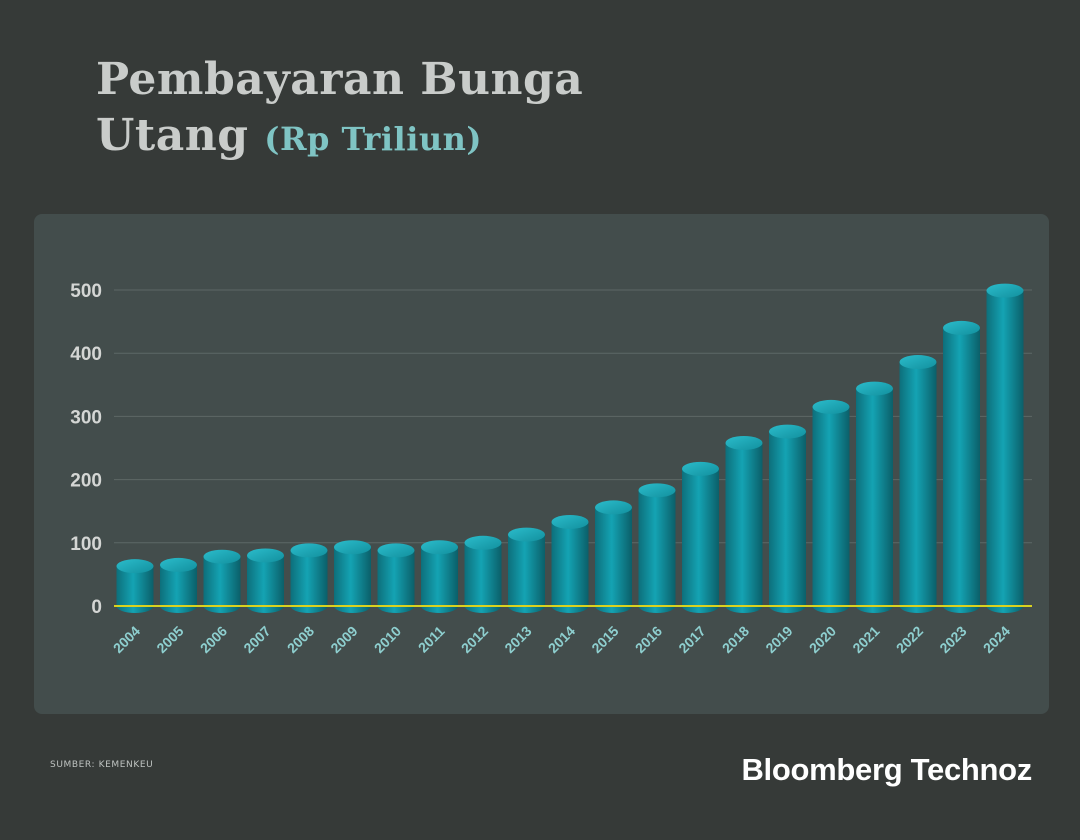  Describe the element at coordinates (126, 639) in the screenshot. I see `x-category-label: 2004` at that location.